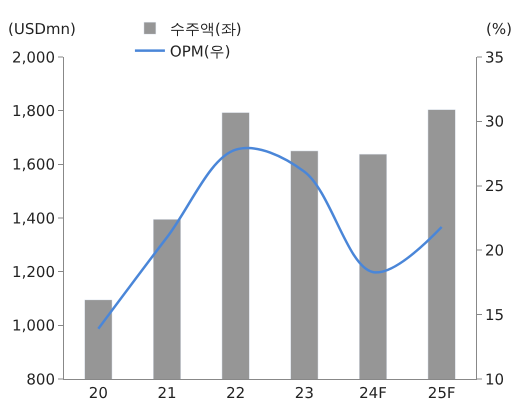 The height and width of the screenshot is (414, 526). I want to click on y-tick-label: 1,000, so click(33, 325).